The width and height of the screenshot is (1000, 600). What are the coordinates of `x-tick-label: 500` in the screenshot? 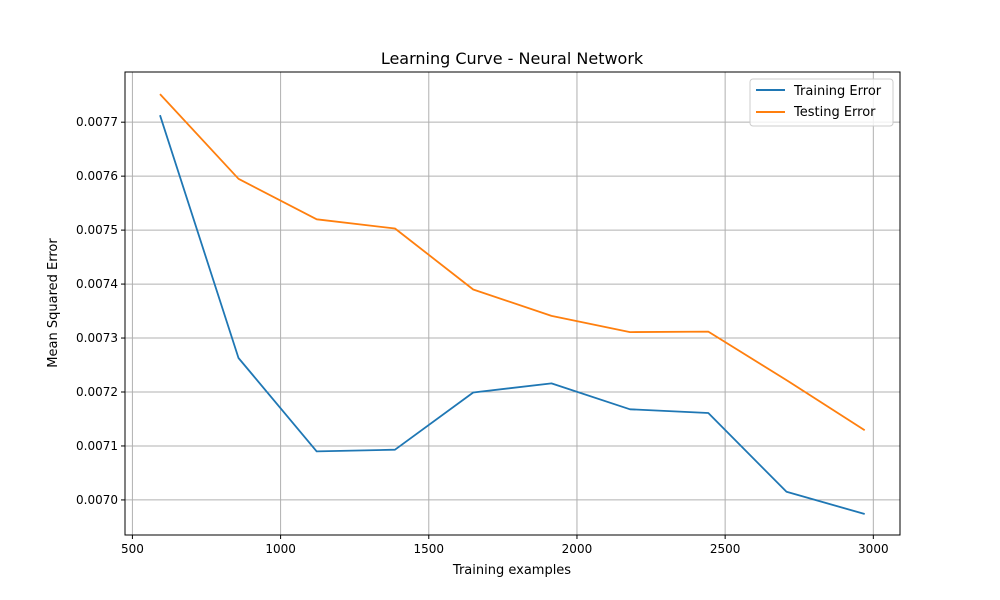 It's located at (132, 549).